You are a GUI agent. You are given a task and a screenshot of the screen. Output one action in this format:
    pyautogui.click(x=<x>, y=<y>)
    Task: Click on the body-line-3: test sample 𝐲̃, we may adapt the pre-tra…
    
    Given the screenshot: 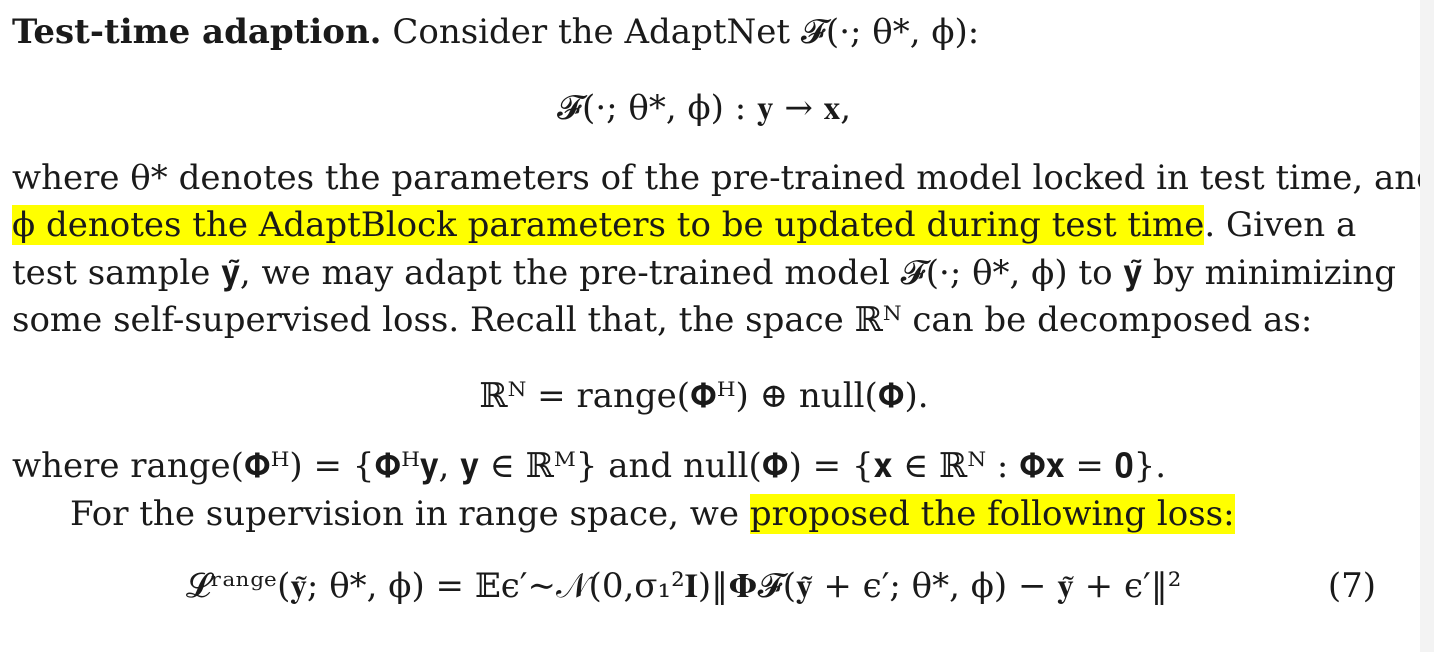 What is the action you would take?
    pyautogui.click(x=704, y=273)
    